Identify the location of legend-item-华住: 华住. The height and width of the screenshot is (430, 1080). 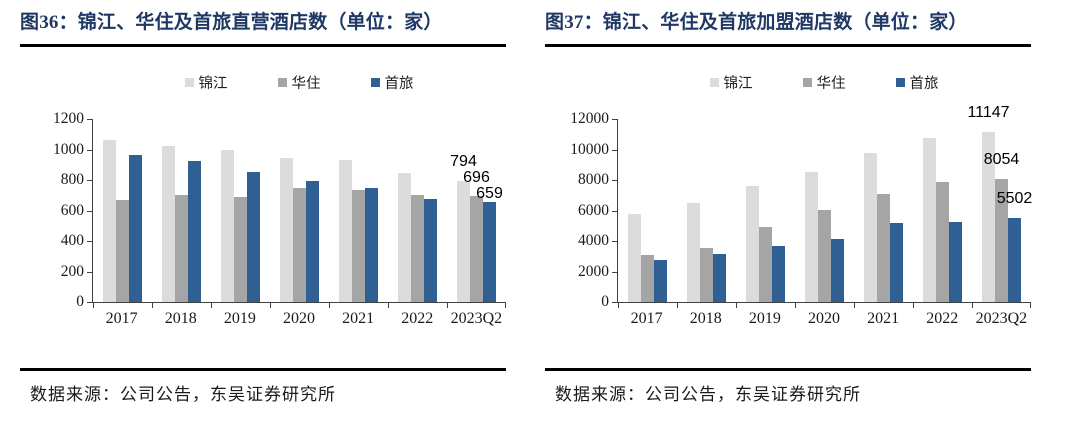
(824, 82).